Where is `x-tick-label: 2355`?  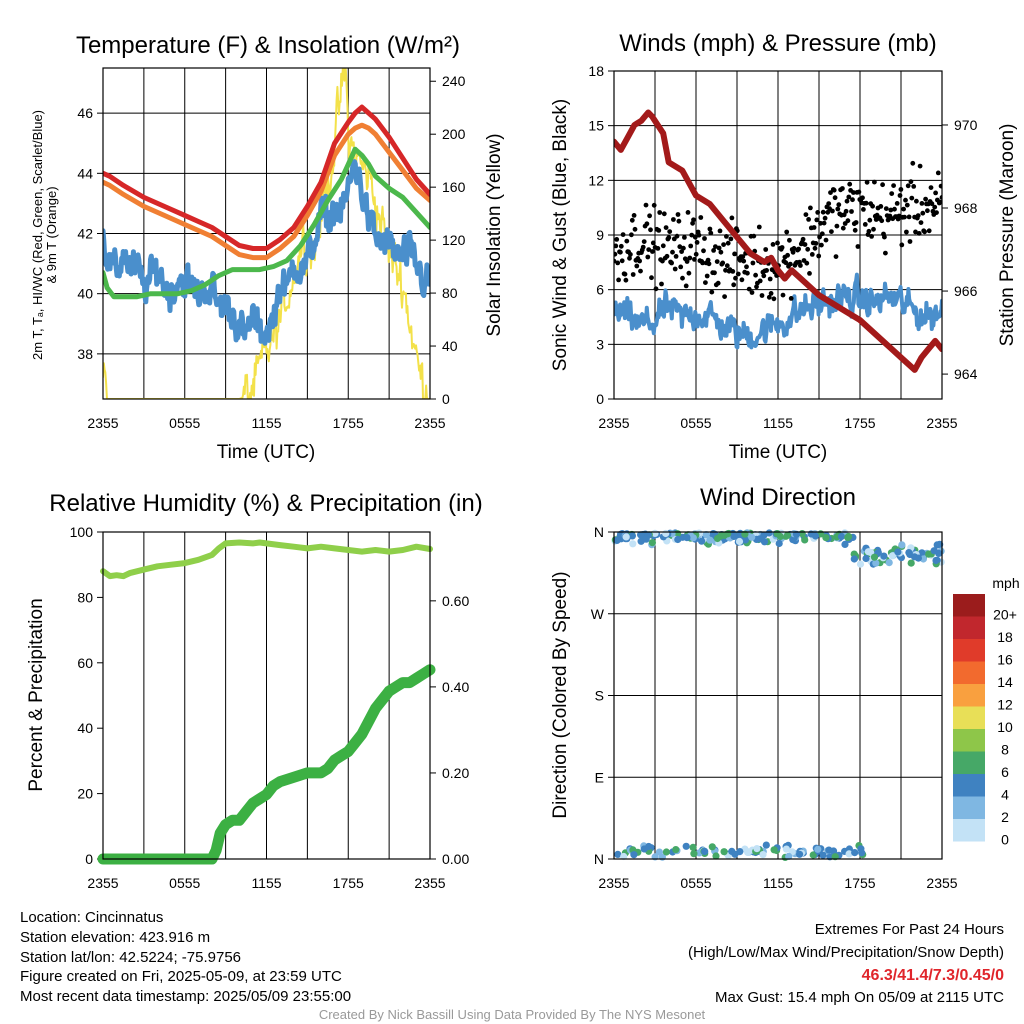 x-tick-label: 2355 is located at coordinates (429, 423).